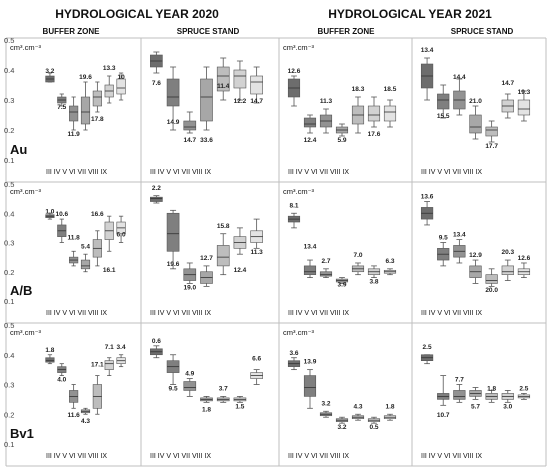  What do you see at coordinates (410, 14) in the screenshot?
I see `year-title-2021: HYDROLOGICAL YEAR 2021` at bounding box center [410, 14].